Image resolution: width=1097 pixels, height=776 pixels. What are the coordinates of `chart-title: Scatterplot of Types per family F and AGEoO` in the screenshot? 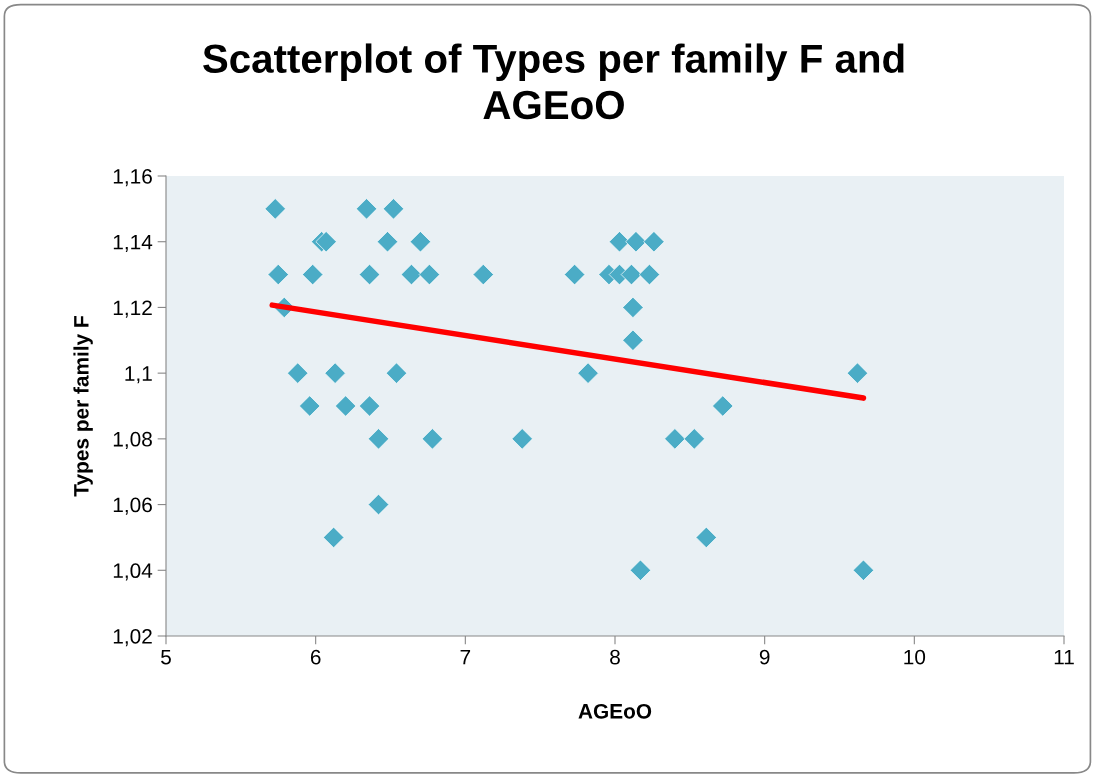 It's located at (553, 81).